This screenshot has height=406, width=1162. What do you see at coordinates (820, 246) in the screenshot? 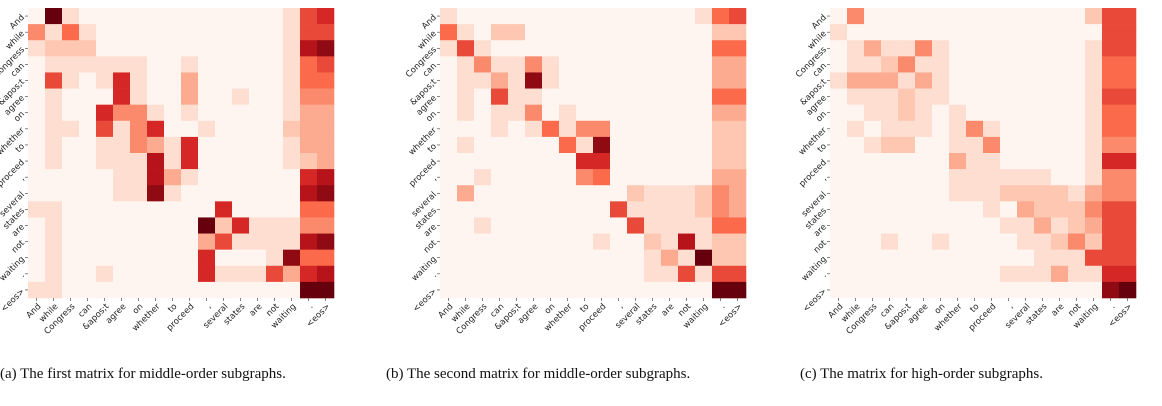
I see `y-tick-label: not` at bounding box center [820, 246].